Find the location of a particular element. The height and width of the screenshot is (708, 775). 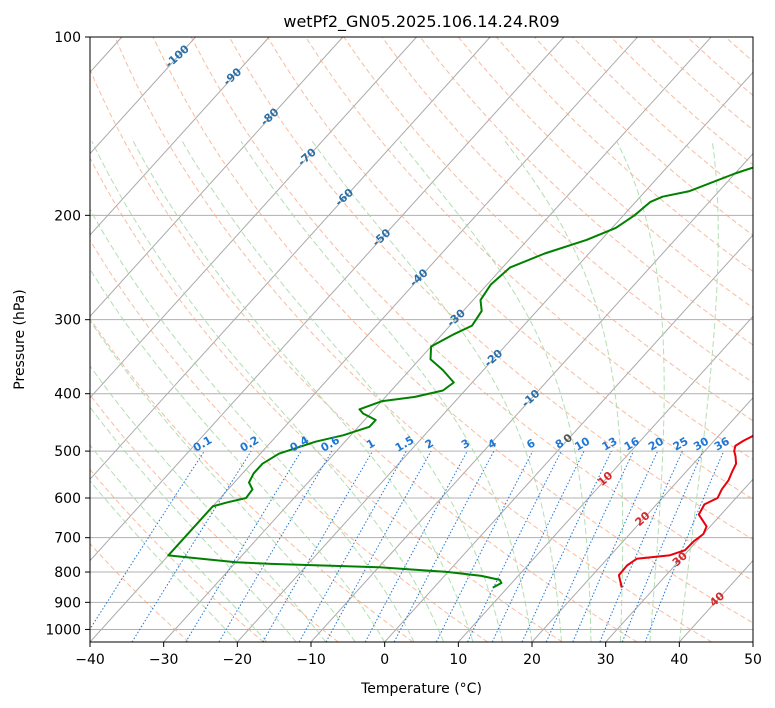

x-axis-label: Temperature (°C) is located at coordinates (421, 689).